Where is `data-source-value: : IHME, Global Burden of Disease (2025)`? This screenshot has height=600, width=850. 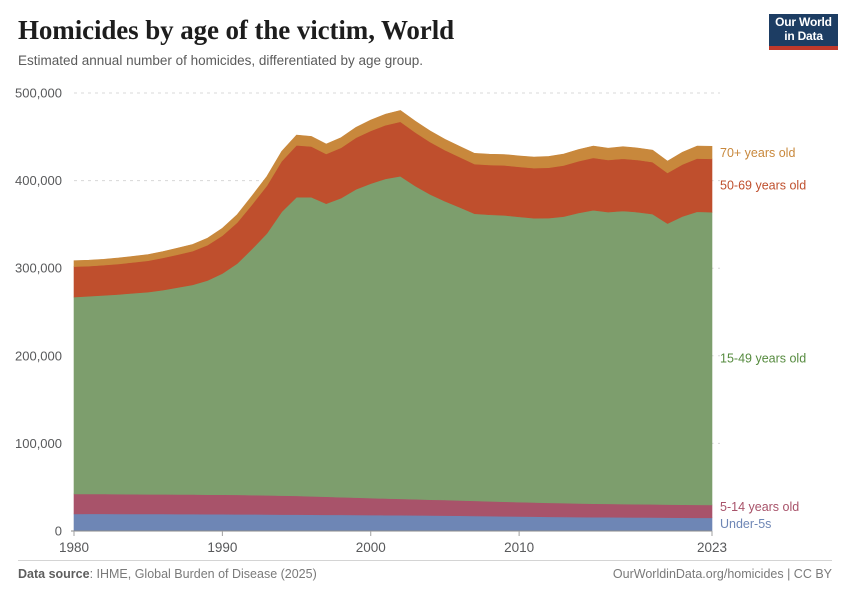 data-source-value: : IHME, Global Burden of Disease (2025) is located at coordinates (203, 574).